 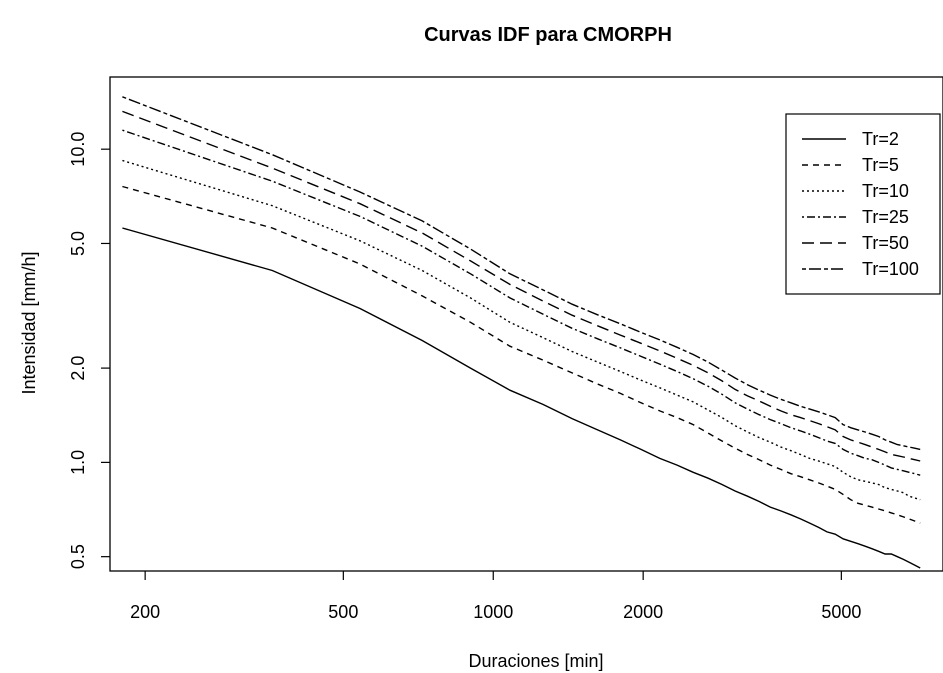 What do you see at coordinates (885, 243) in the screenshot?
I see `legend-label: Tr=50` at bounding box center [885, 243].